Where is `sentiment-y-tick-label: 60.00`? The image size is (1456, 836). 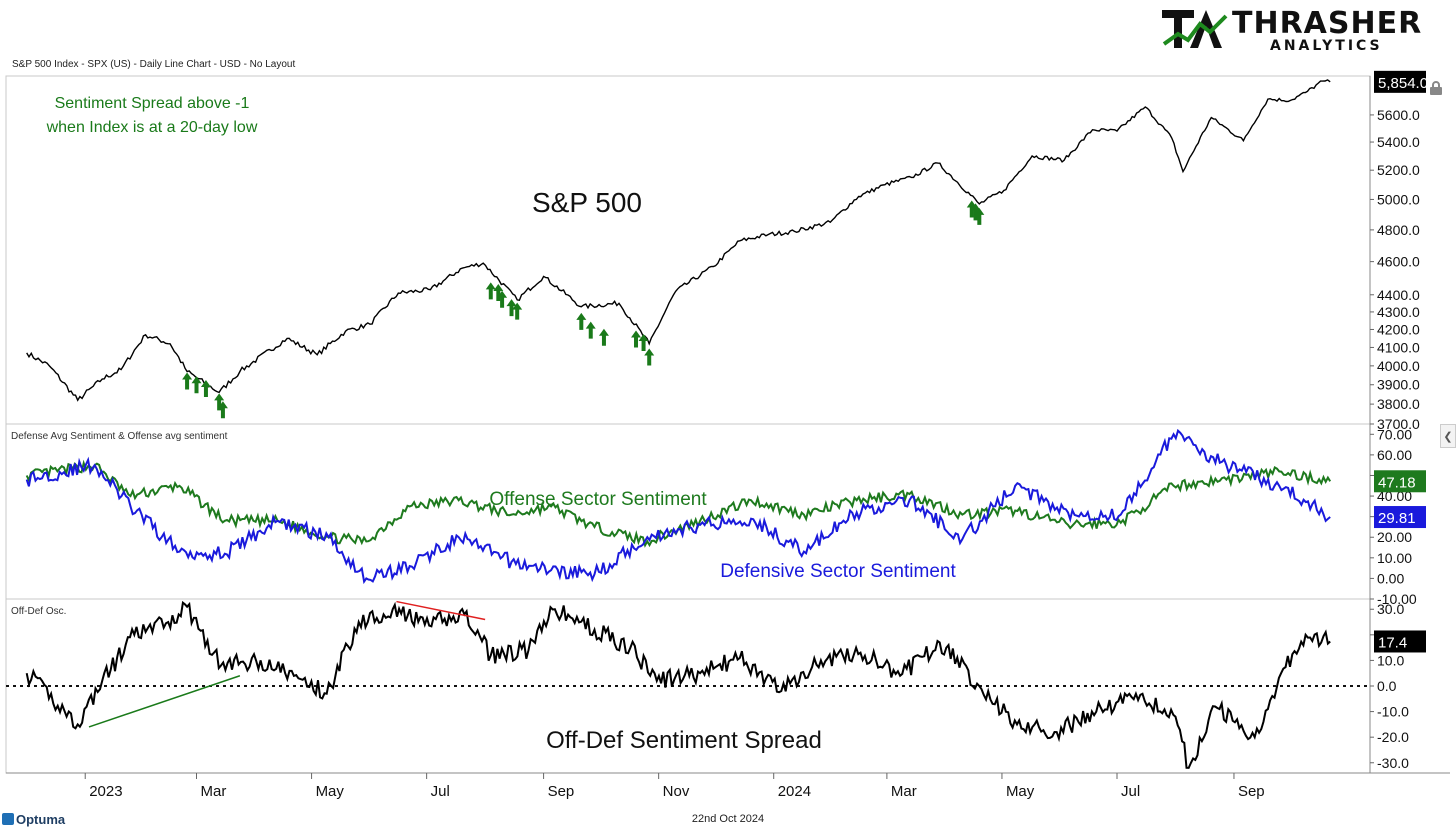
sentiment-y-tick-label: 60.00 is located at coordinates (1394, 455).